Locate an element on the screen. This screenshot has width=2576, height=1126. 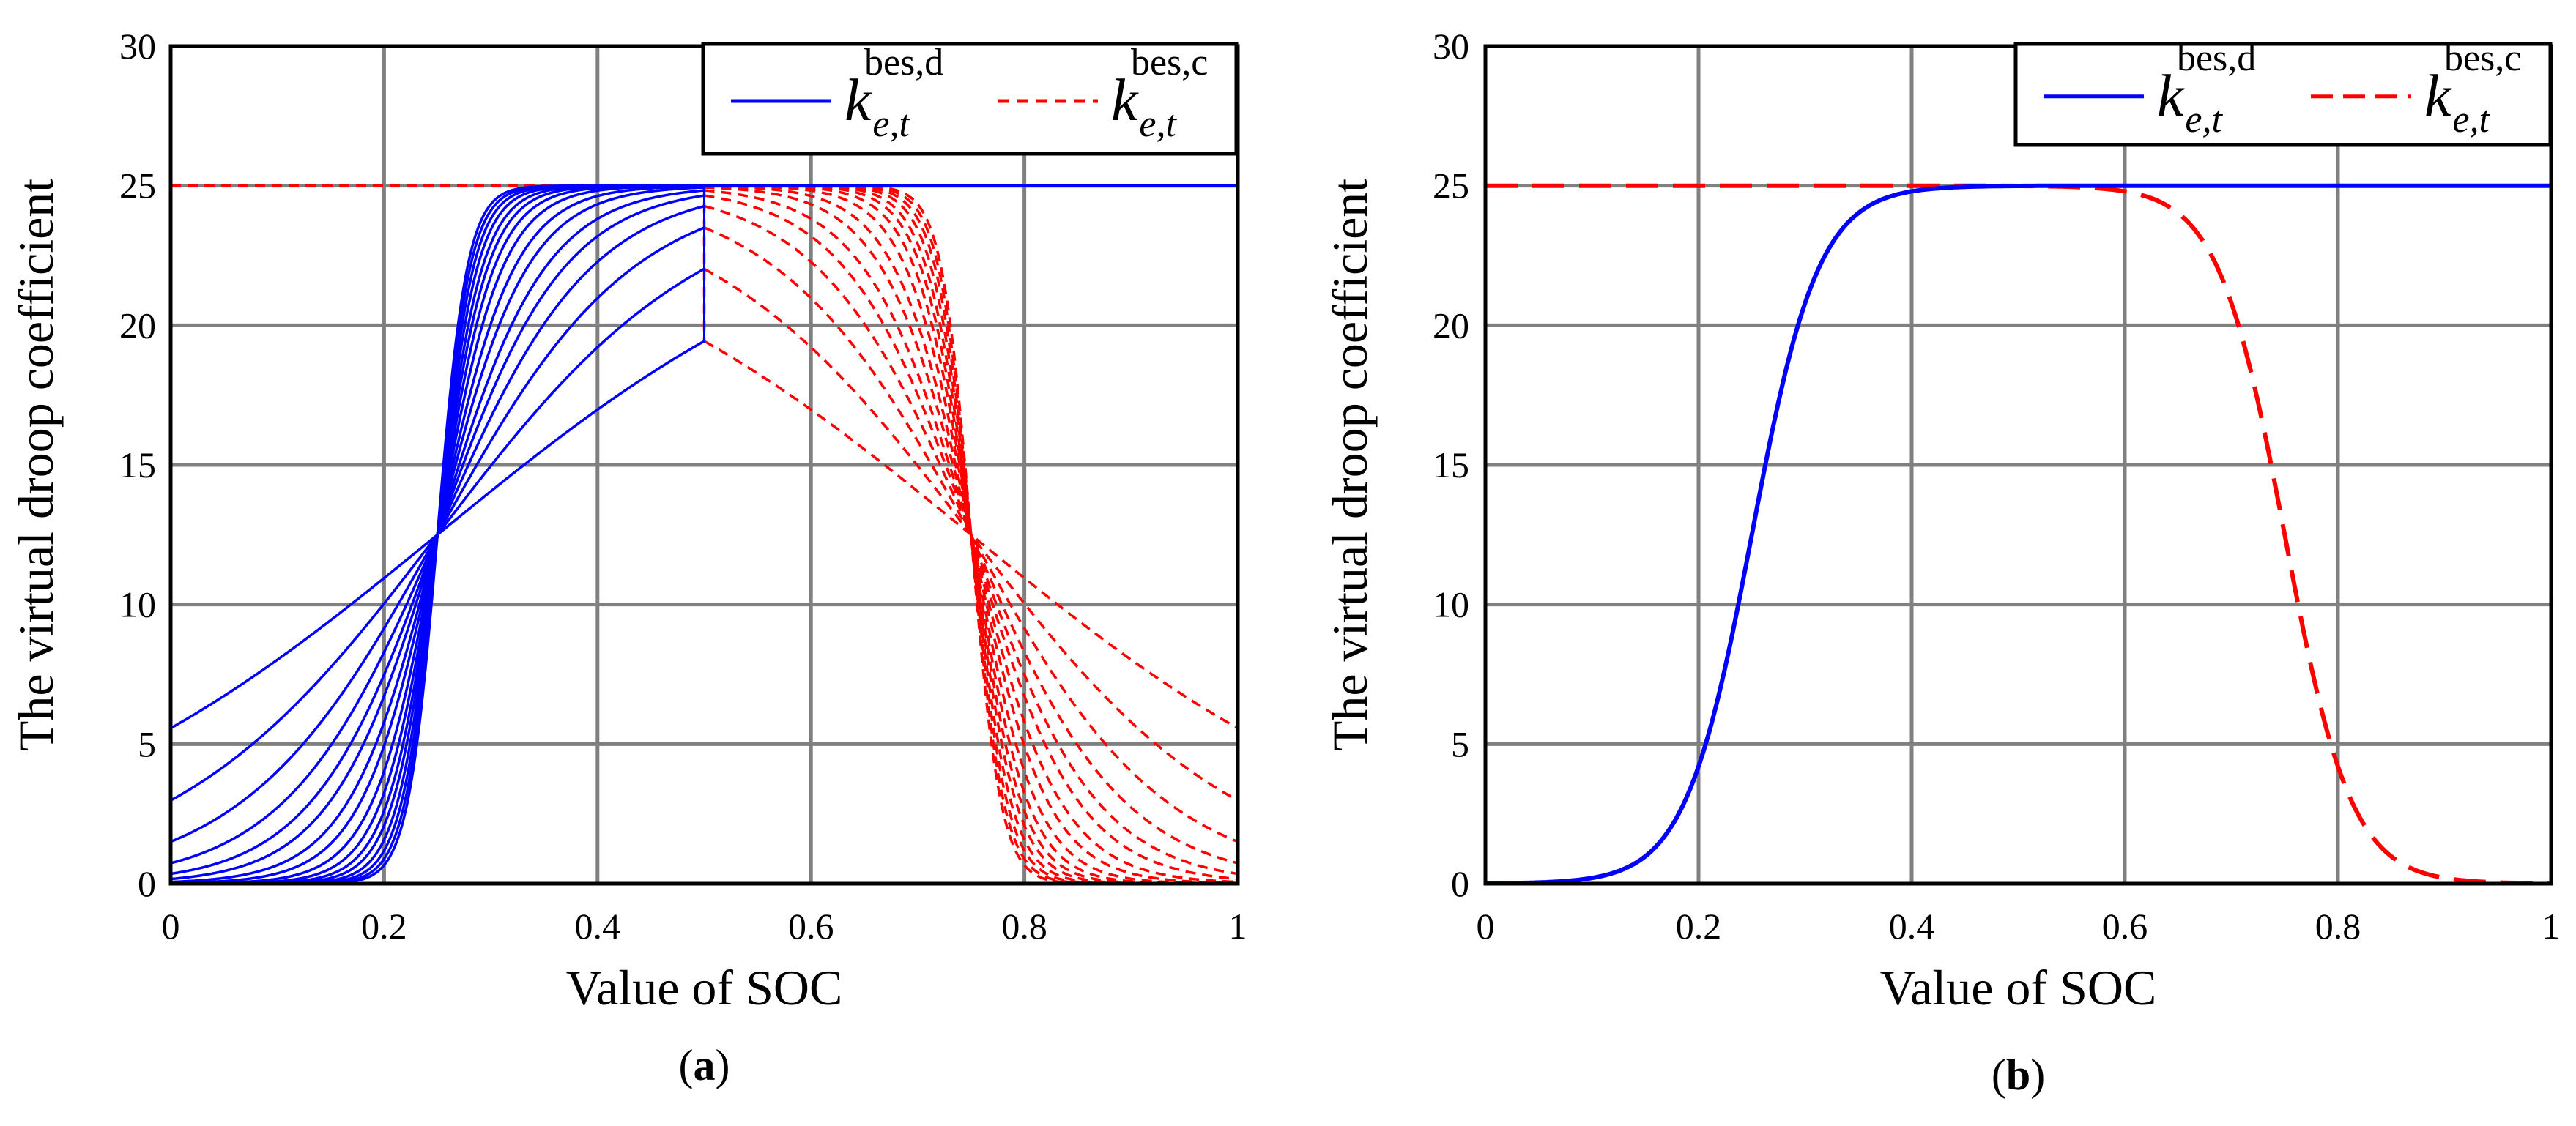
panel-caption-letter: b is located at coordinates (2018, 1075).